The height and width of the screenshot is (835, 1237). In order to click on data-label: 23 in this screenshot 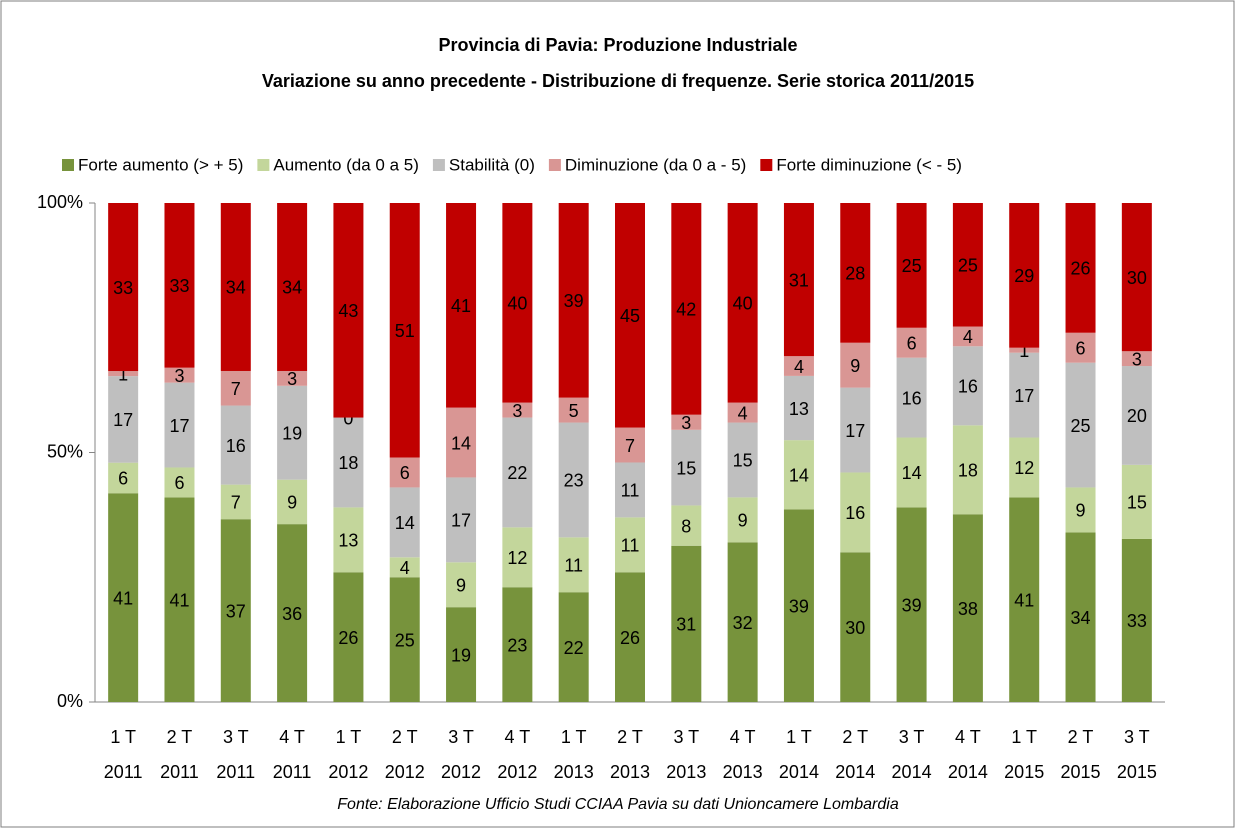, I will do `click(517, 645)`.